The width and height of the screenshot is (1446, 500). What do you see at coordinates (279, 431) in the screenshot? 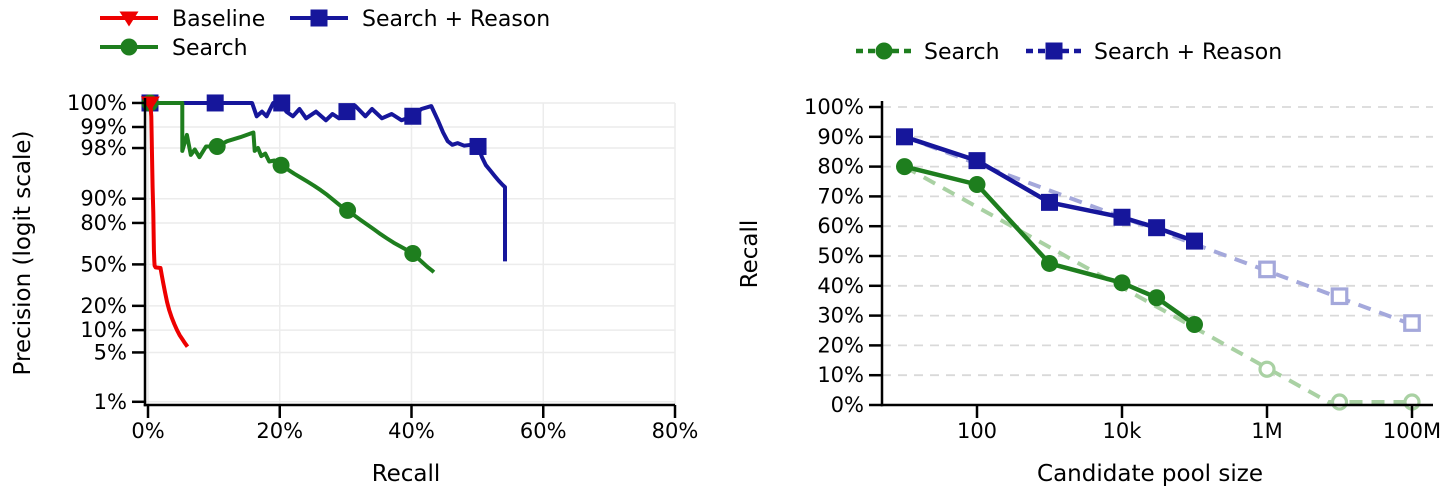
I see `x-tick-label: 20%` at bounding box center [279, 431].